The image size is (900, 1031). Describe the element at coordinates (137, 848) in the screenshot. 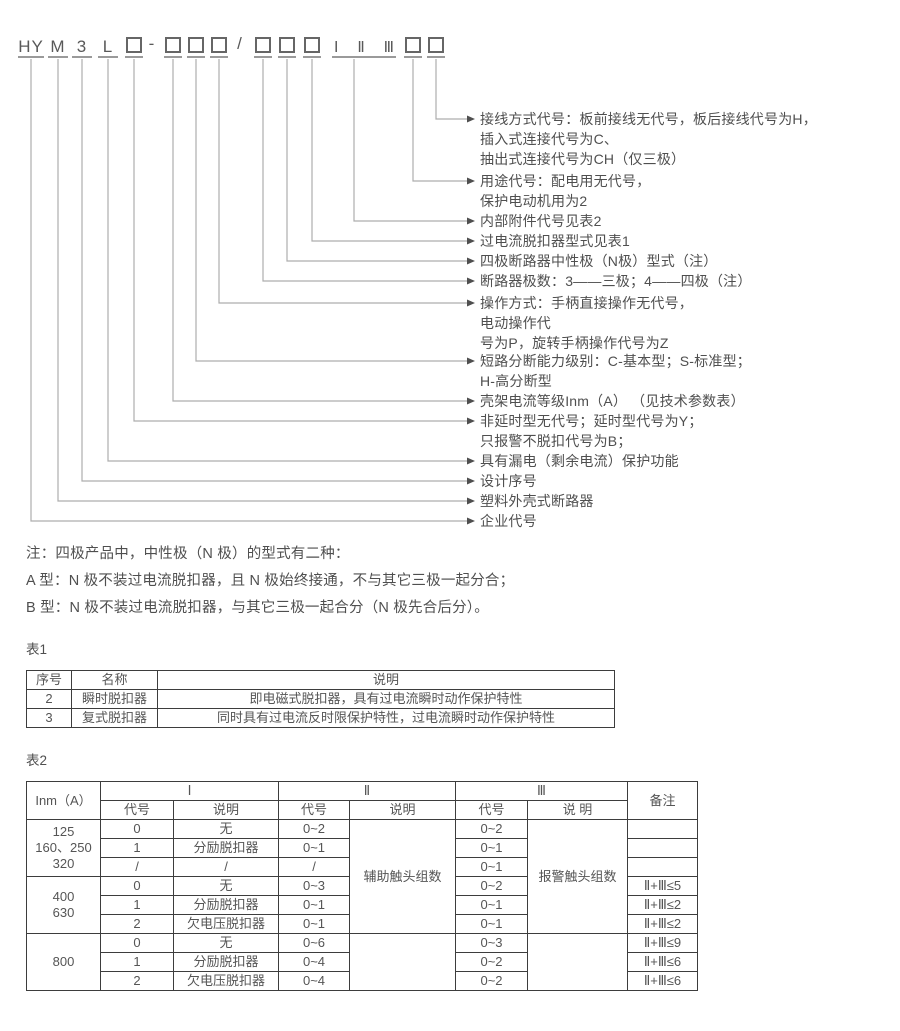

I see `table-cell: 1` at that location.